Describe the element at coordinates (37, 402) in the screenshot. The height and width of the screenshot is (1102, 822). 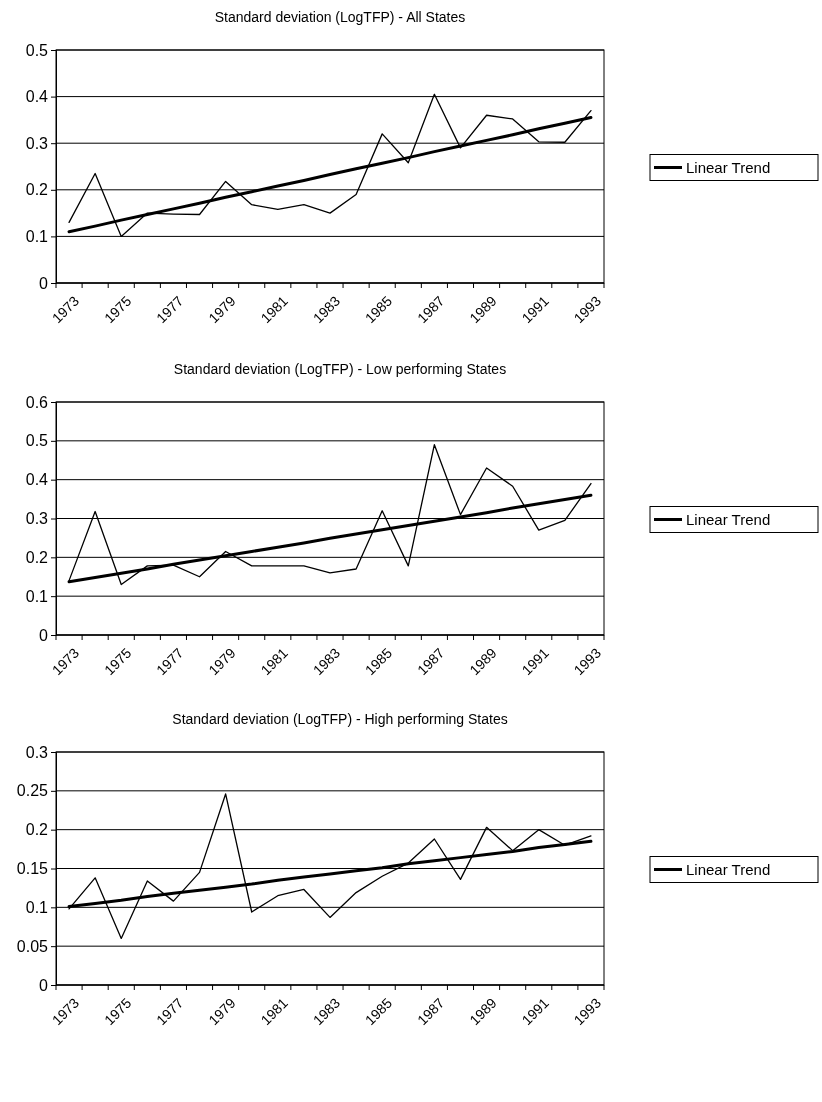
I see `y-tick-label: 0.6` at that location.